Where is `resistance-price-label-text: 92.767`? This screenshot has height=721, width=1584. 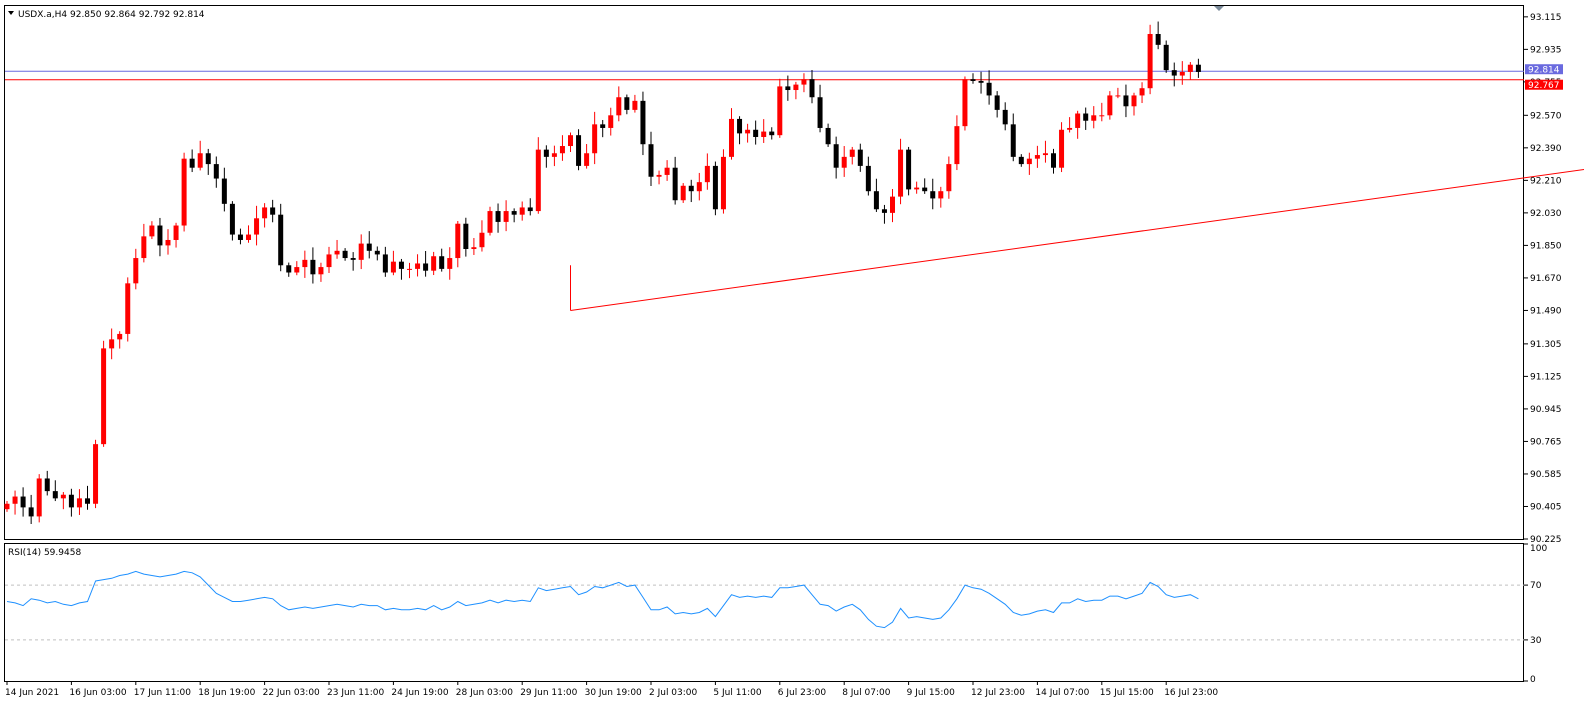
resistance-price-label-text: 92.767 is located at coordinates (1544, 86).